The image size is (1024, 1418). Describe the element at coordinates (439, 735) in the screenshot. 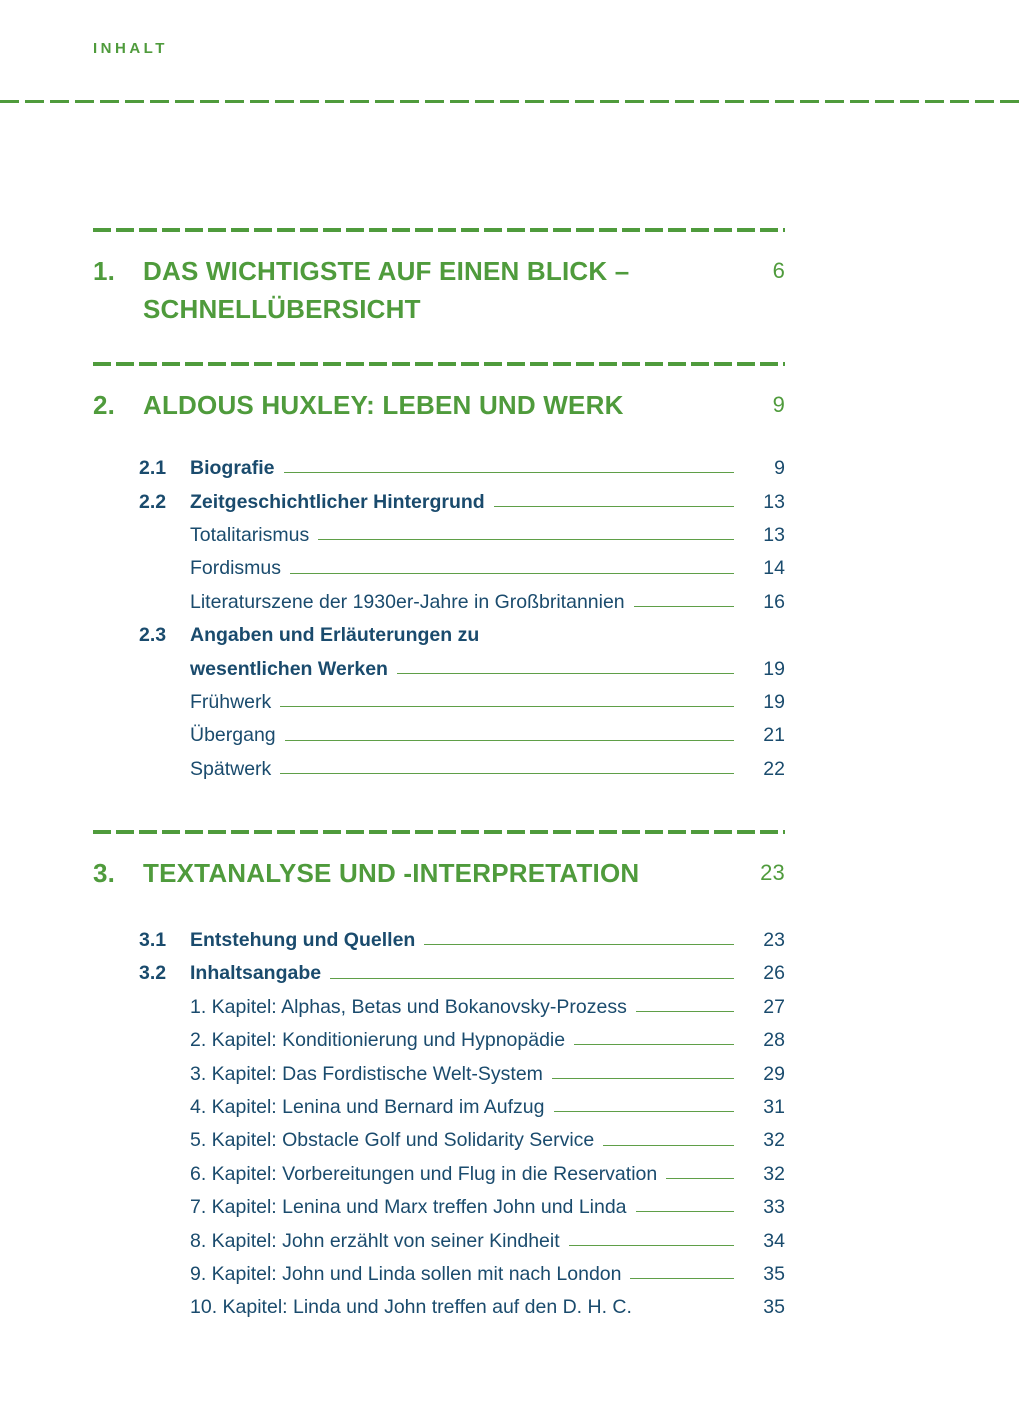

I see `toc-entry: Übergang 21` at that location.